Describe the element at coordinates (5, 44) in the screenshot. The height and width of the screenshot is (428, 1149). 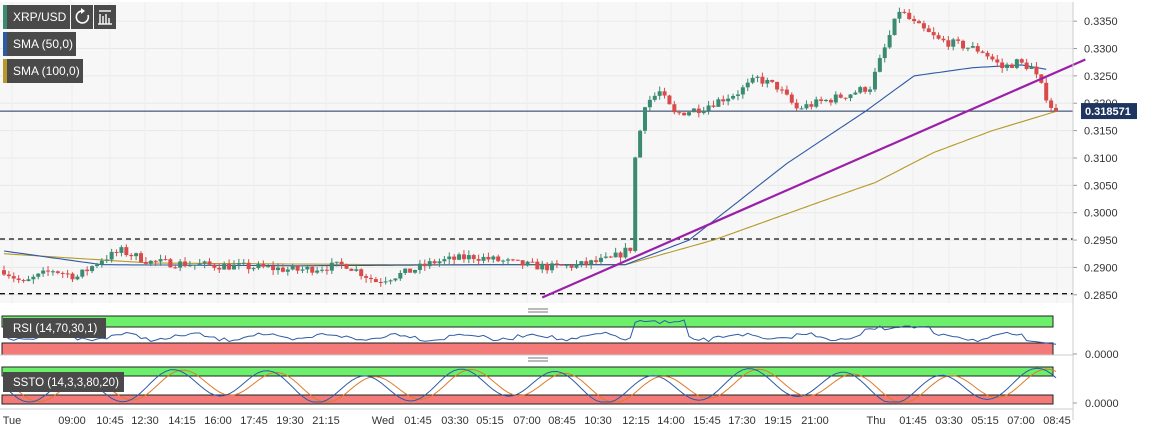
I see `sma50-color-strip` at that location.